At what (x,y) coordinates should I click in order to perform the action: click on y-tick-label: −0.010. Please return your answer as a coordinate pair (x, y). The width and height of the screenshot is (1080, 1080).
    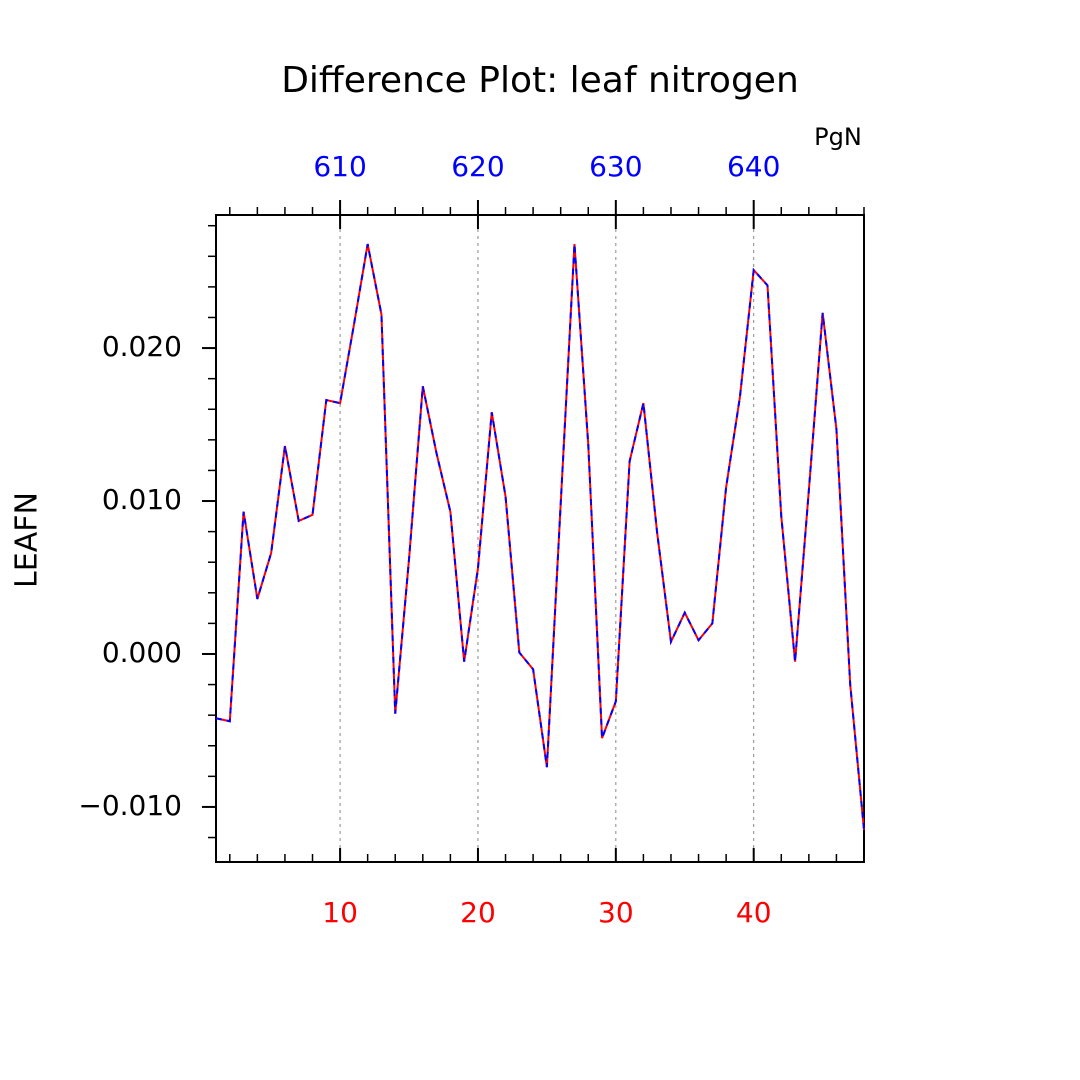
    Looking at the image, I should click on (130, 805).